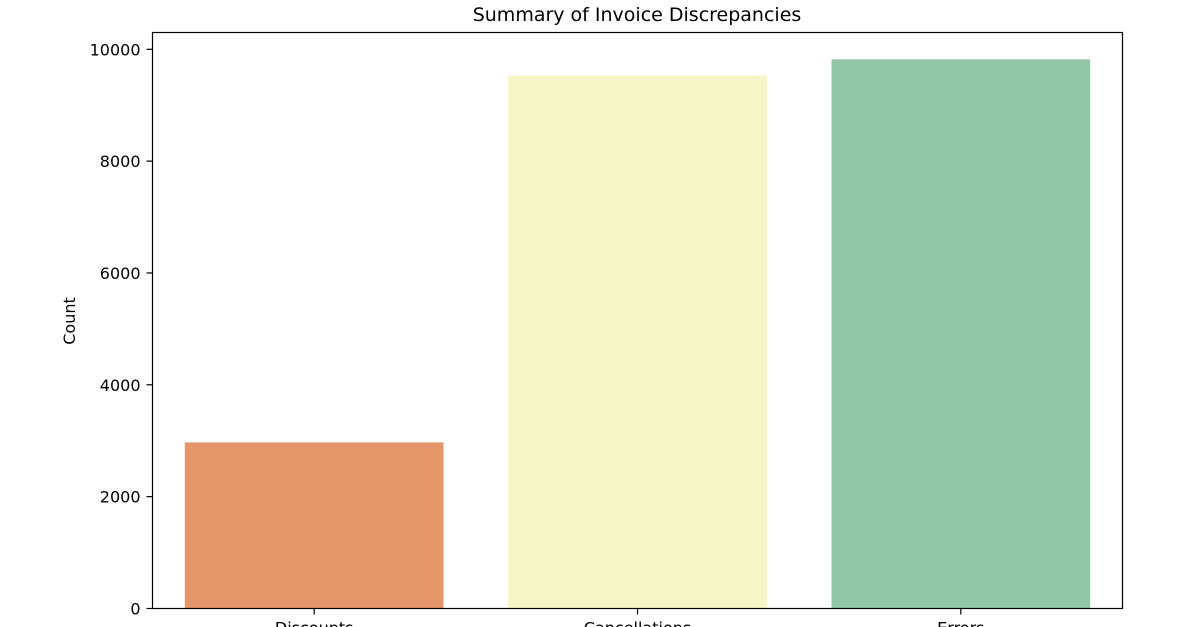 This screenshot has width=1177, height=627. What do you see at coordinates (630, 617) in the screenshot?
I see `x-axis-ticks: Discounts Cancellations Errors` at bounding box center [630, 617].